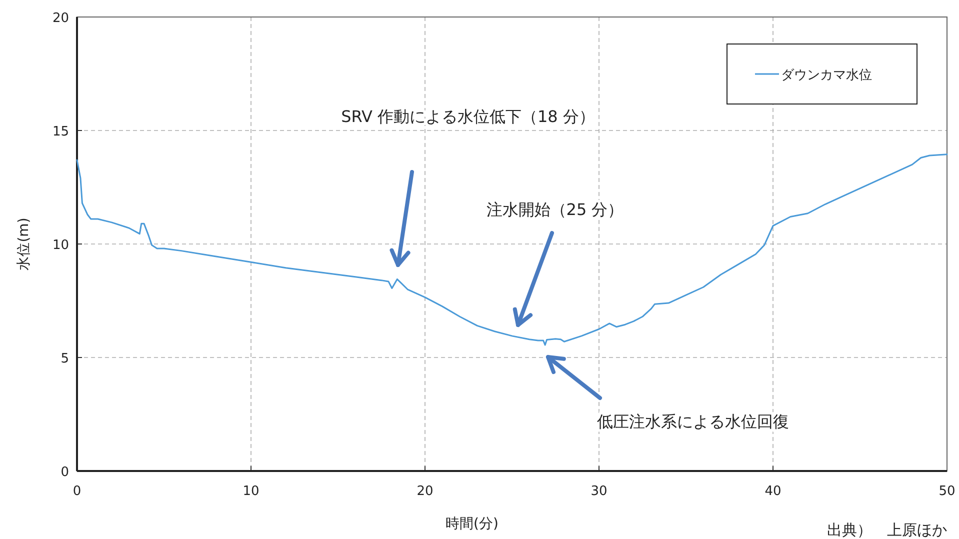 The width and height of the screenshot is (959, 539). Describe the element at coordinates (887, 530) in the screenshot. I see `source-note: 出典） 上原ほか` at that location.